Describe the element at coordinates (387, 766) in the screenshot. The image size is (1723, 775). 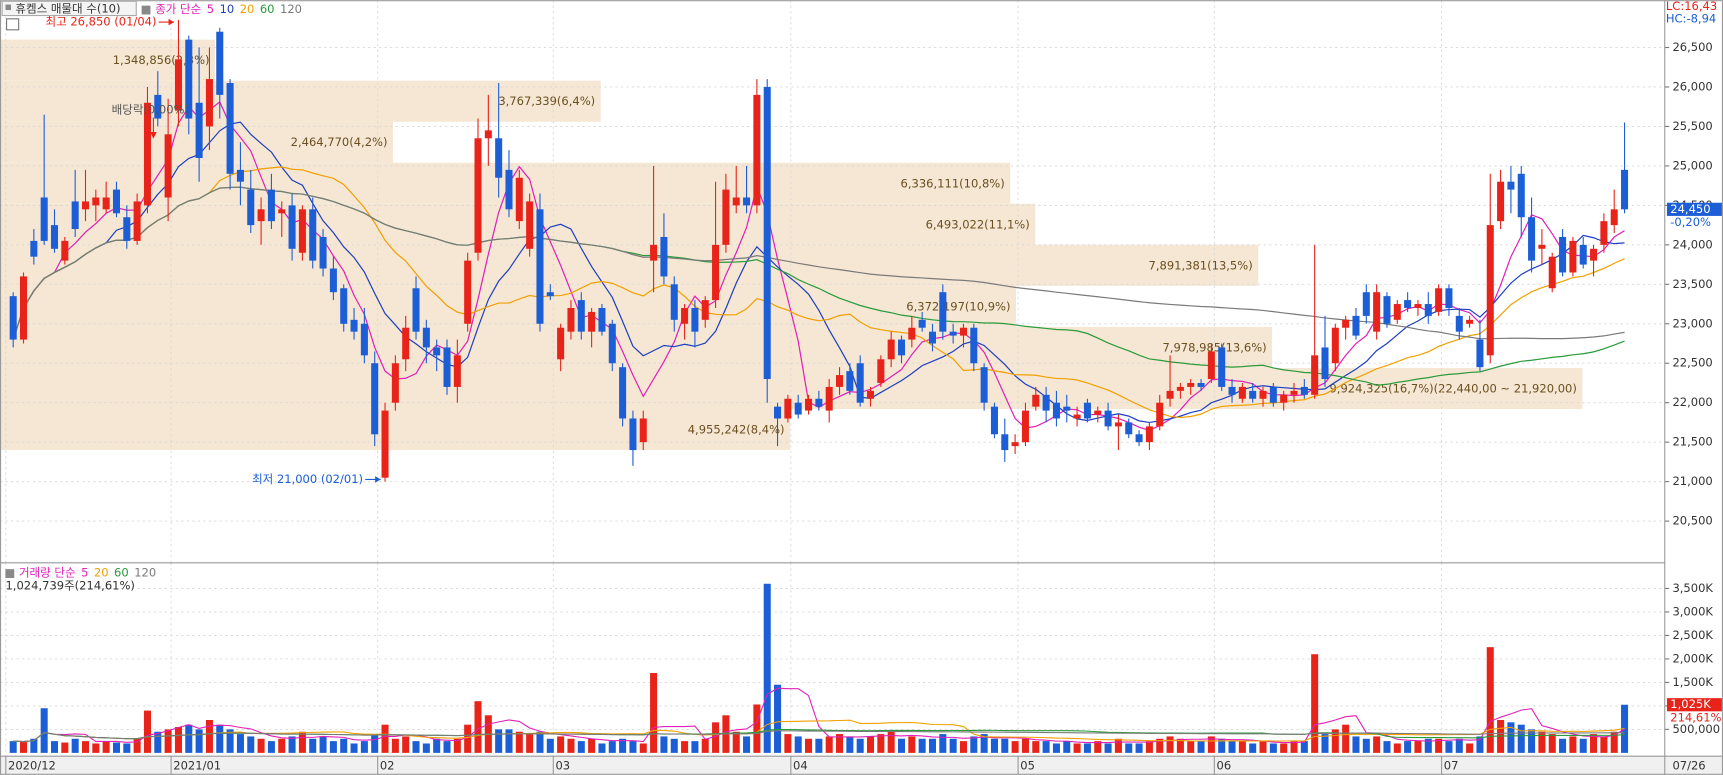
I see `x-tick-label: 02` at that location.